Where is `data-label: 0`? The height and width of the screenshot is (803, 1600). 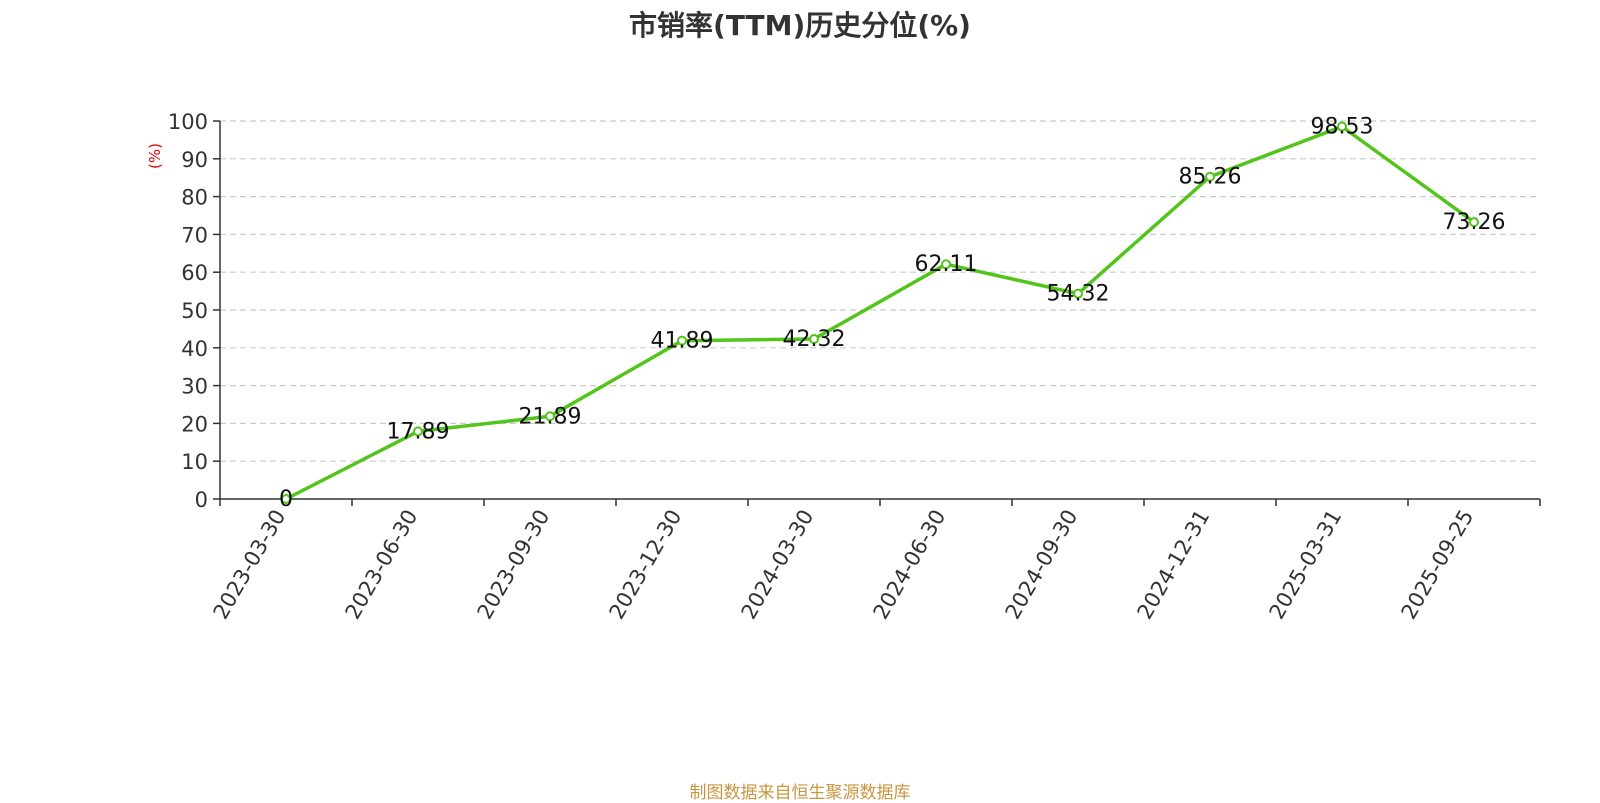 data-label: 0 is located at coordinates (286, 499).